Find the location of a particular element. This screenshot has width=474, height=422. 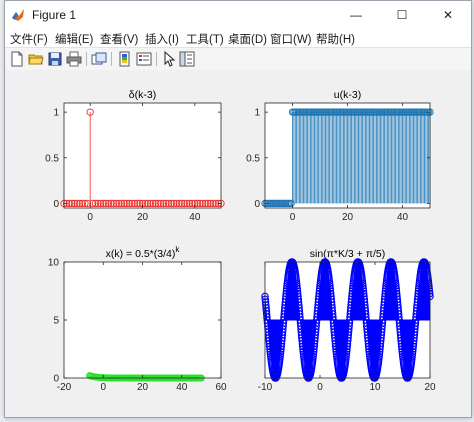

axes-background is located at coordinates (142, 155).